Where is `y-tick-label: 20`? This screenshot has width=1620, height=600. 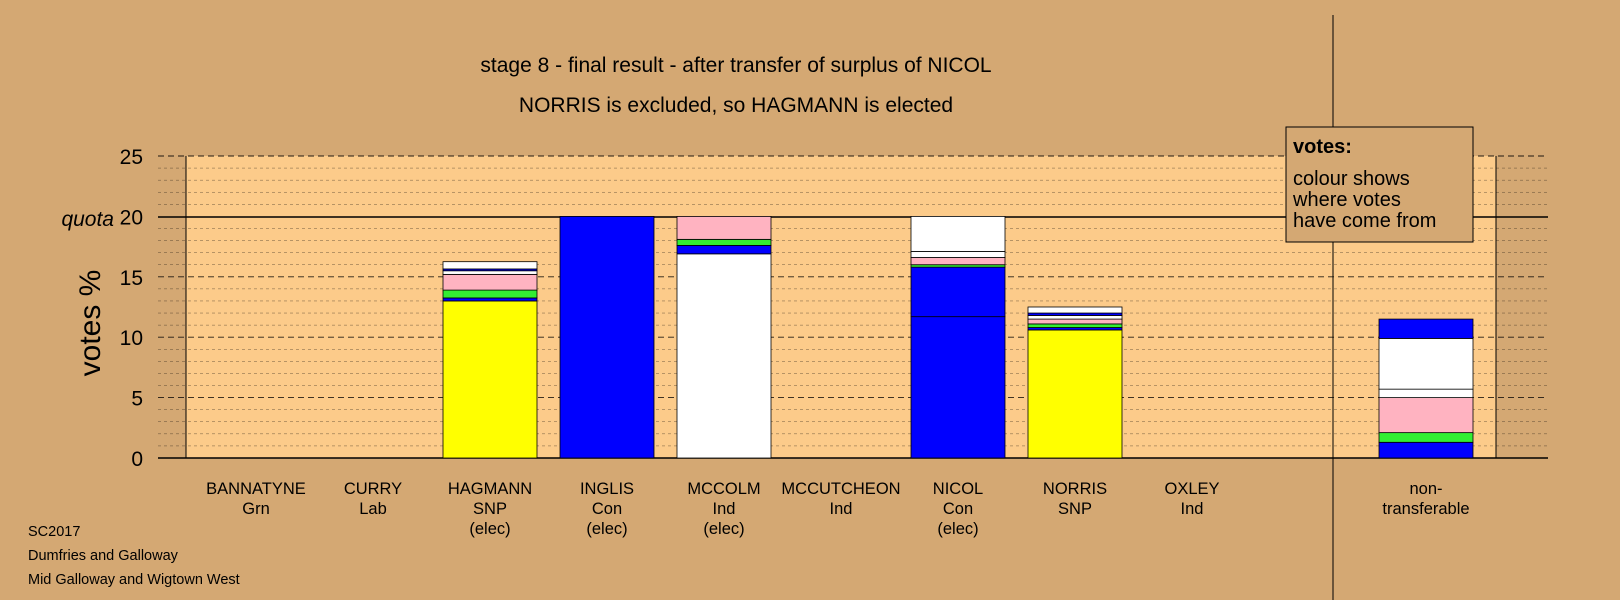 y-tick-label: 20 is located at coordinates (131, 217).